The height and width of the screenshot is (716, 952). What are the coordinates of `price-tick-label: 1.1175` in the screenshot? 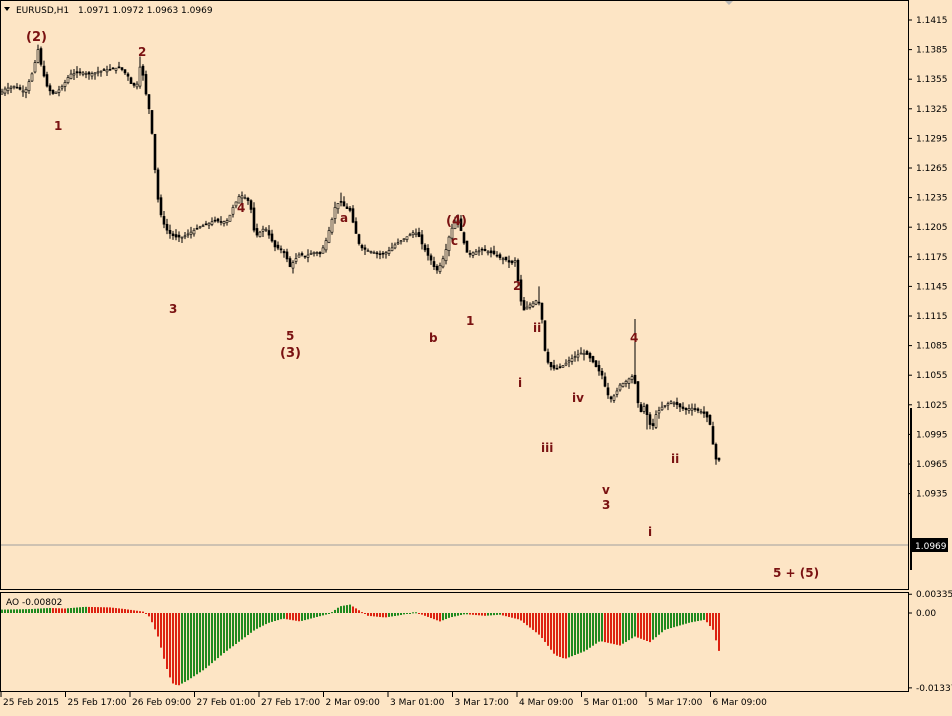 It's located at (932, 258).